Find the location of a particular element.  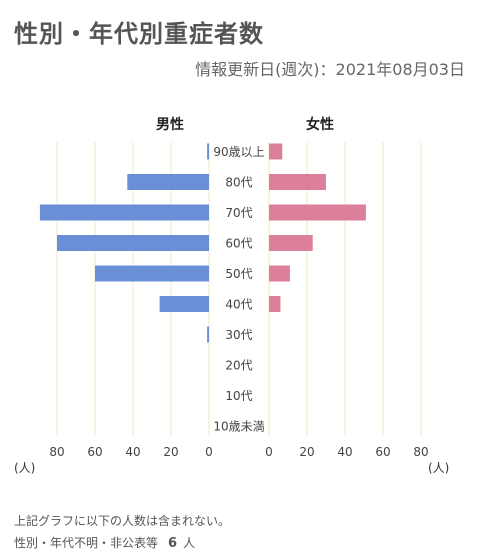

undisclosed-line: 性別・年代不明・非公表等 6 人 is located at coordinates (104, 542).